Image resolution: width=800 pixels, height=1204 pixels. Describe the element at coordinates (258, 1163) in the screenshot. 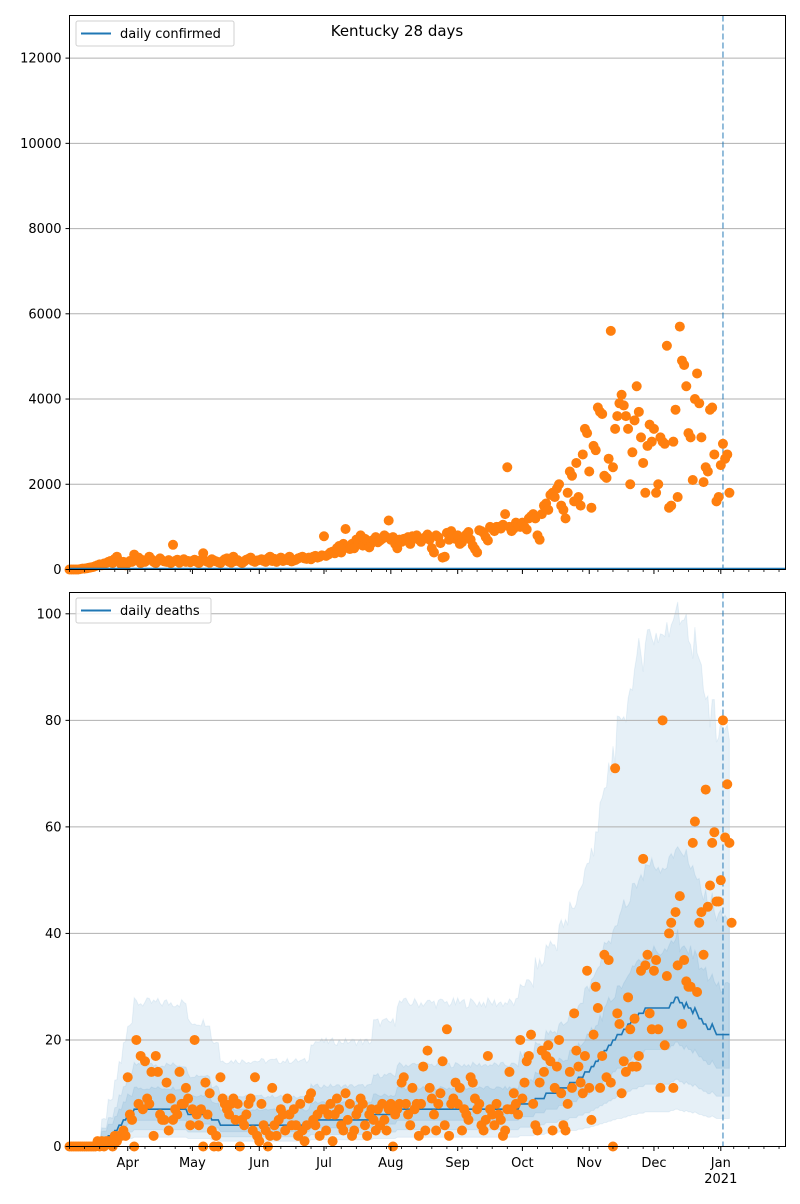

I see `x-tick-label: Jun` at that location.